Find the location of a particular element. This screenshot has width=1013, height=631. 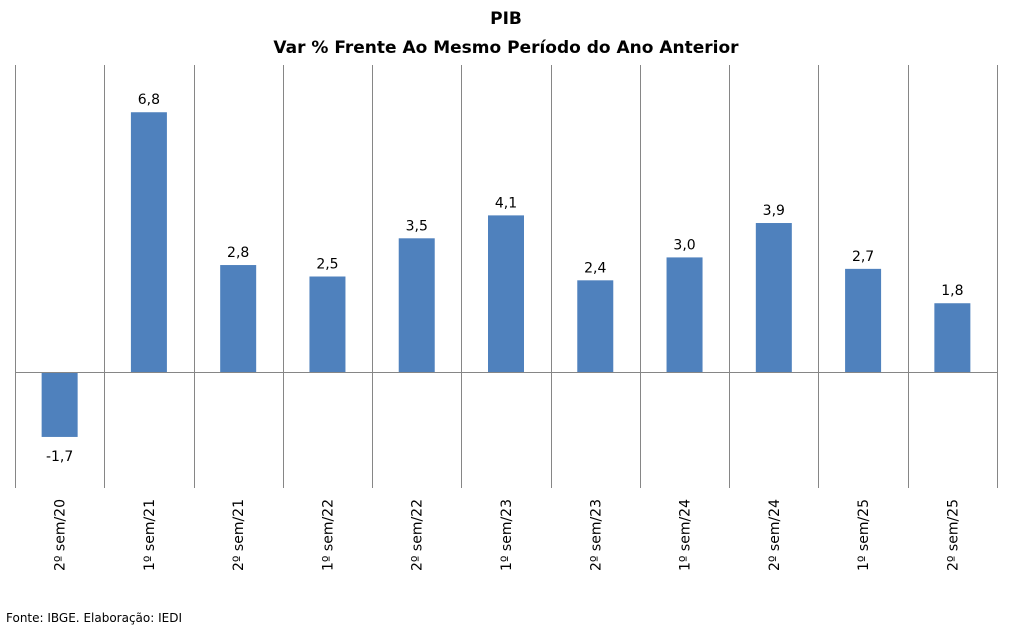

source-footnote: Fonte: IBGE. Elaboração: IEDI is located at coordinates (94, 618).